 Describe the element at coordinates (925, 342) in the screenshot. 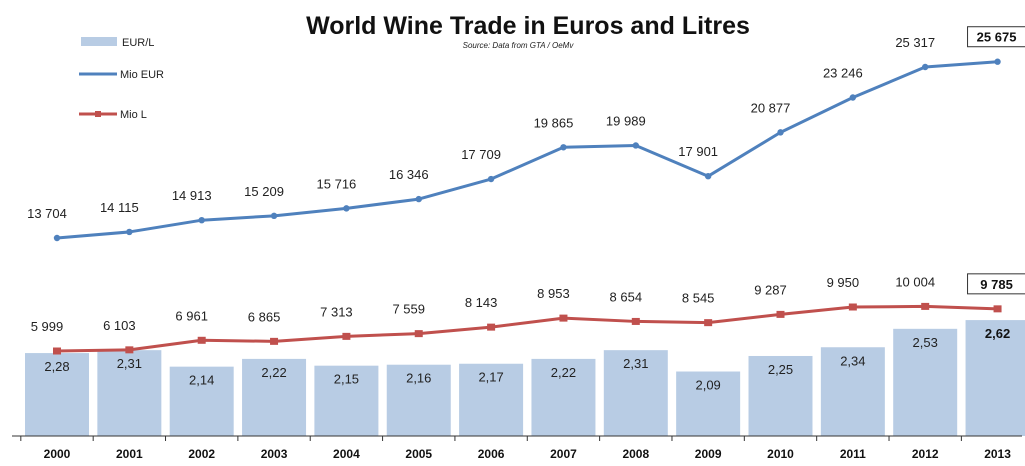

I see `bar-data-label: 2,53` at that location.